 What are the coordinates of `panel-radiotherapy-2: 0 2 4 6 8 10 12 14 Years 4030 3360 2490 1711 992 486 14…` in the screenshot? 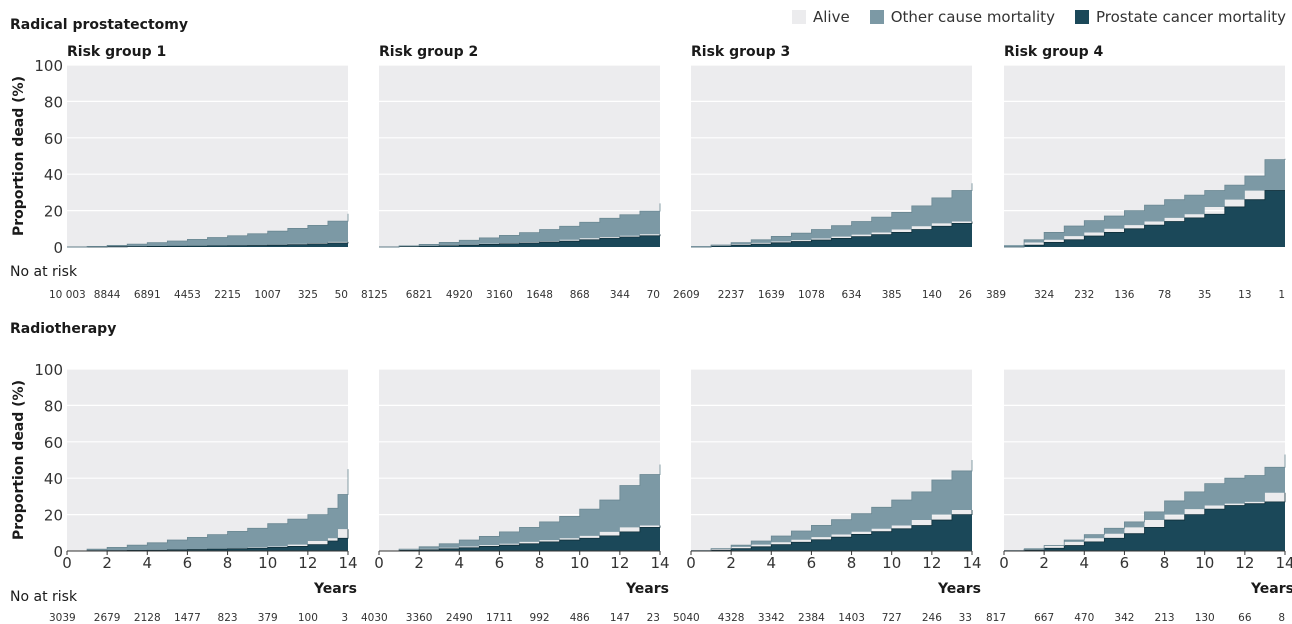 It's located at (515, 496).